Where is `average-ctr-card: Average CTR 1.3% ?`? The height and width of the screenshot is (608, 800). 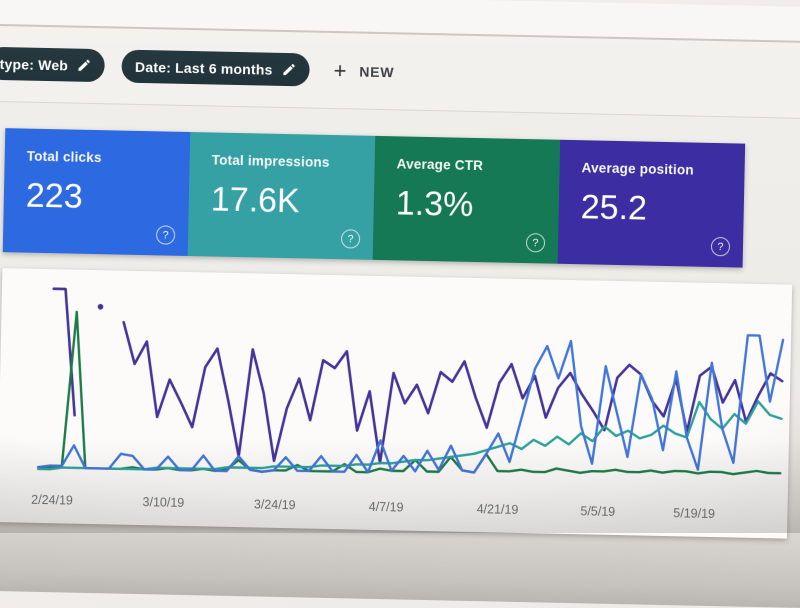 average-ctr-card: Average CTR 1.3% ? is located at coordinates (466, 199).